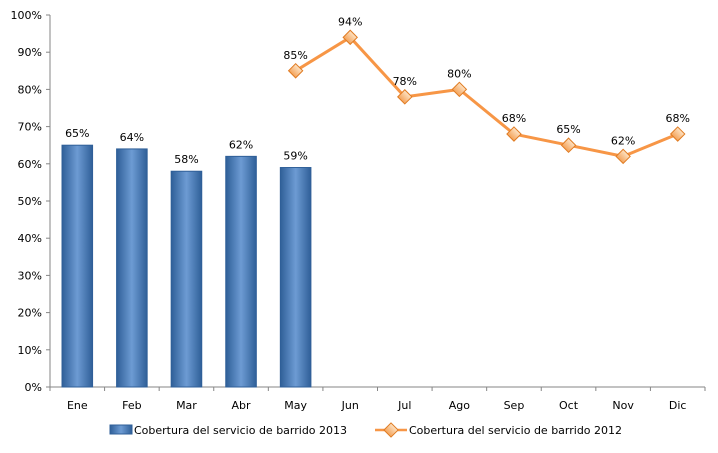  I want to click on line-data-label: 65%, so click(568, 129).